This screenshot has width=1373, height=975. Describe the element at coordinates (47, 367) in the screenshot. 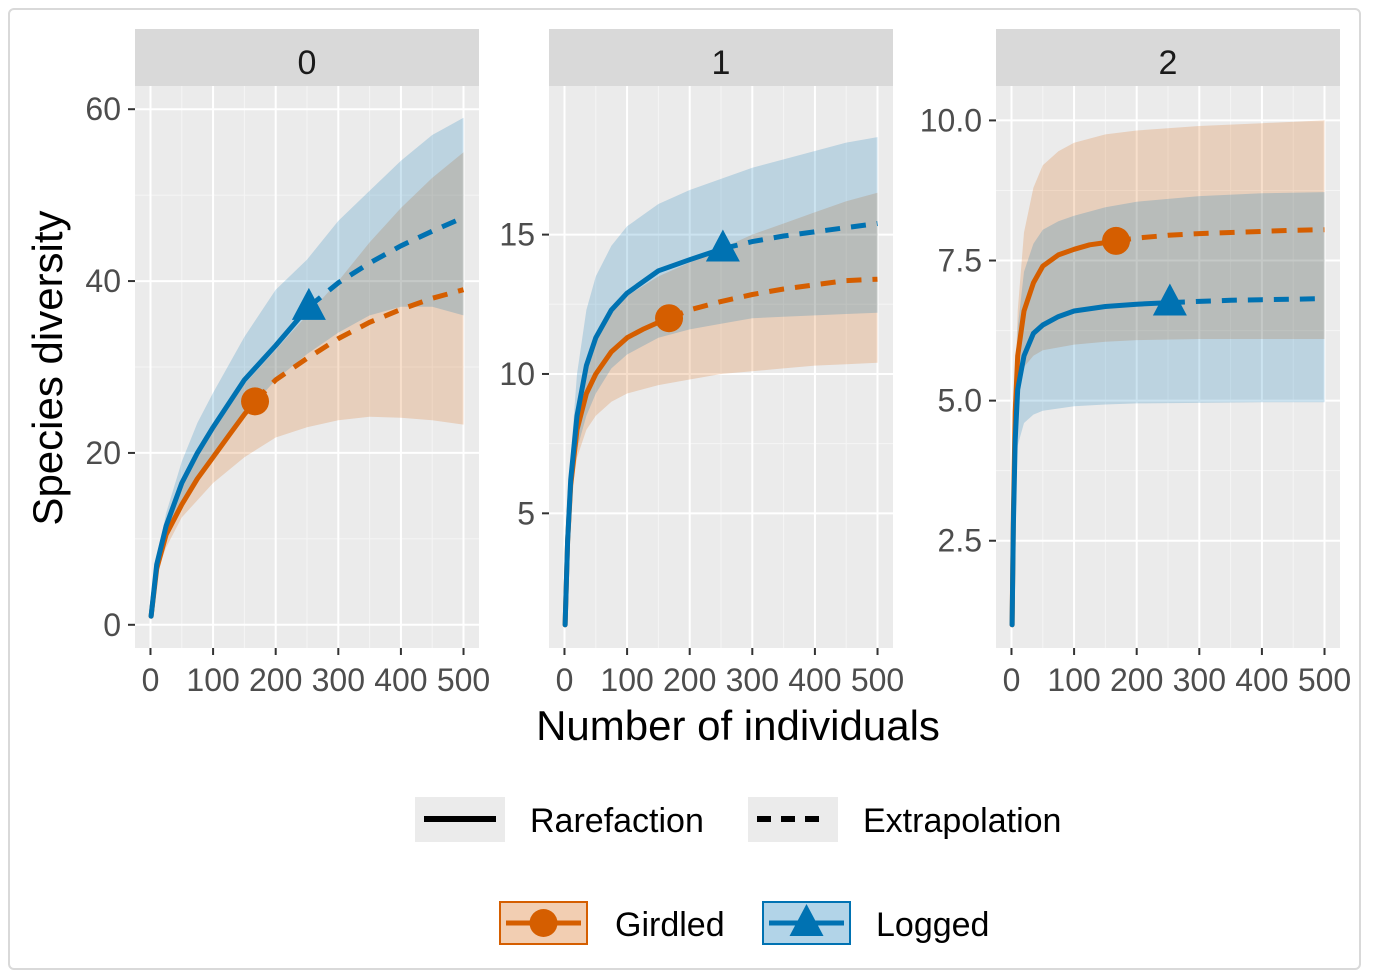

I see `y-axis-title: Species diversity` at that location.